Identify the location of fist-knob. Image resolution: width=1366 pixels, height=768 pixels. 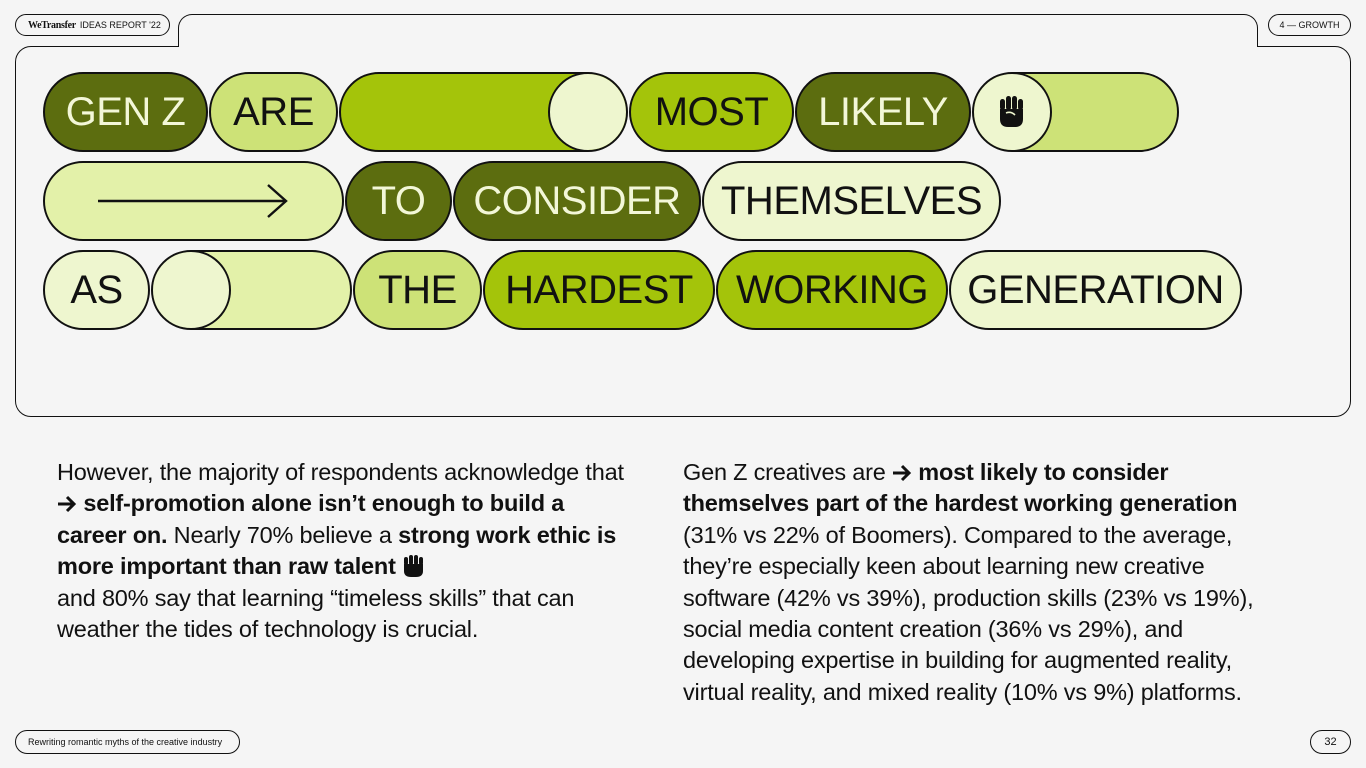
(1013, 112).